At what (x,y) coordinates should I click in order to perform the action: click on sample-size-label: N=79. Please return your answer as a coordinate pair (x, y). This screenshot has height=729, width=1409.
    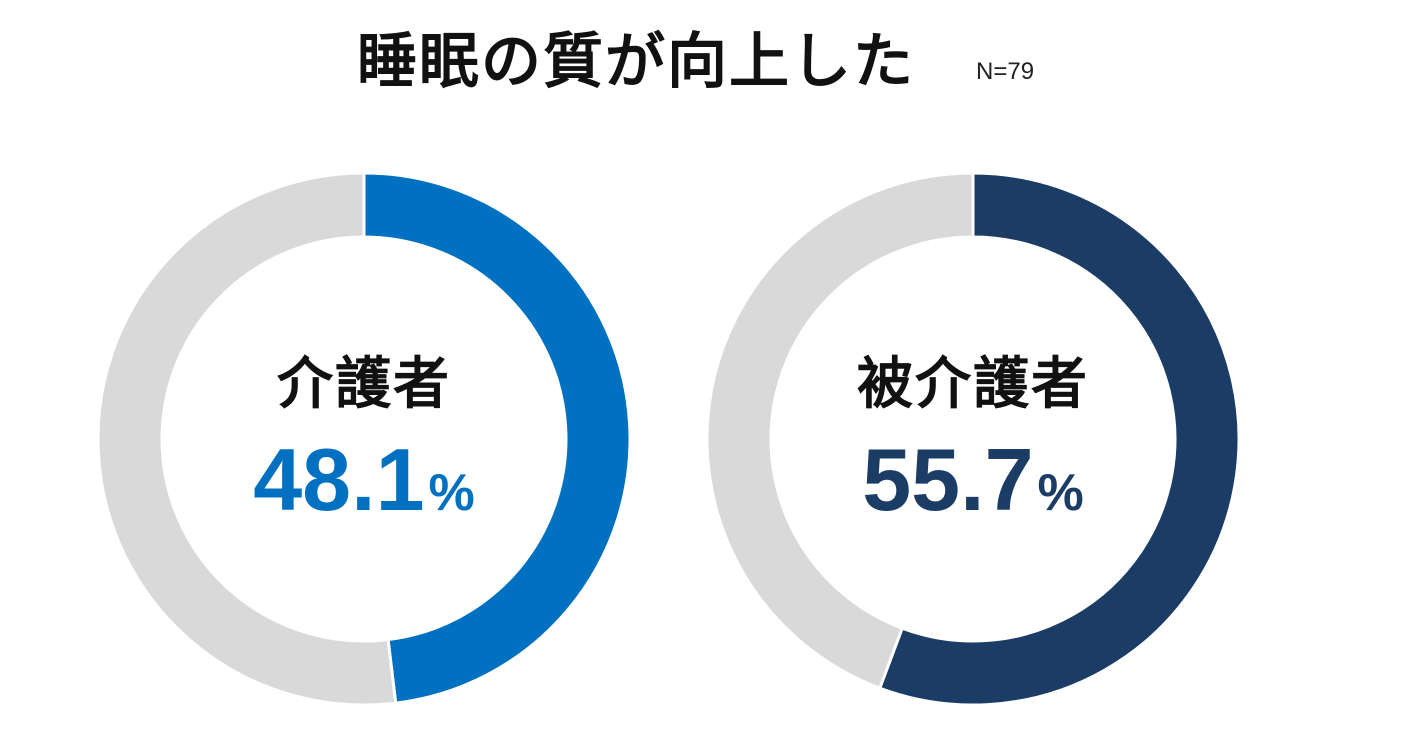
    Looking at the image, I should click on (1005, 71).